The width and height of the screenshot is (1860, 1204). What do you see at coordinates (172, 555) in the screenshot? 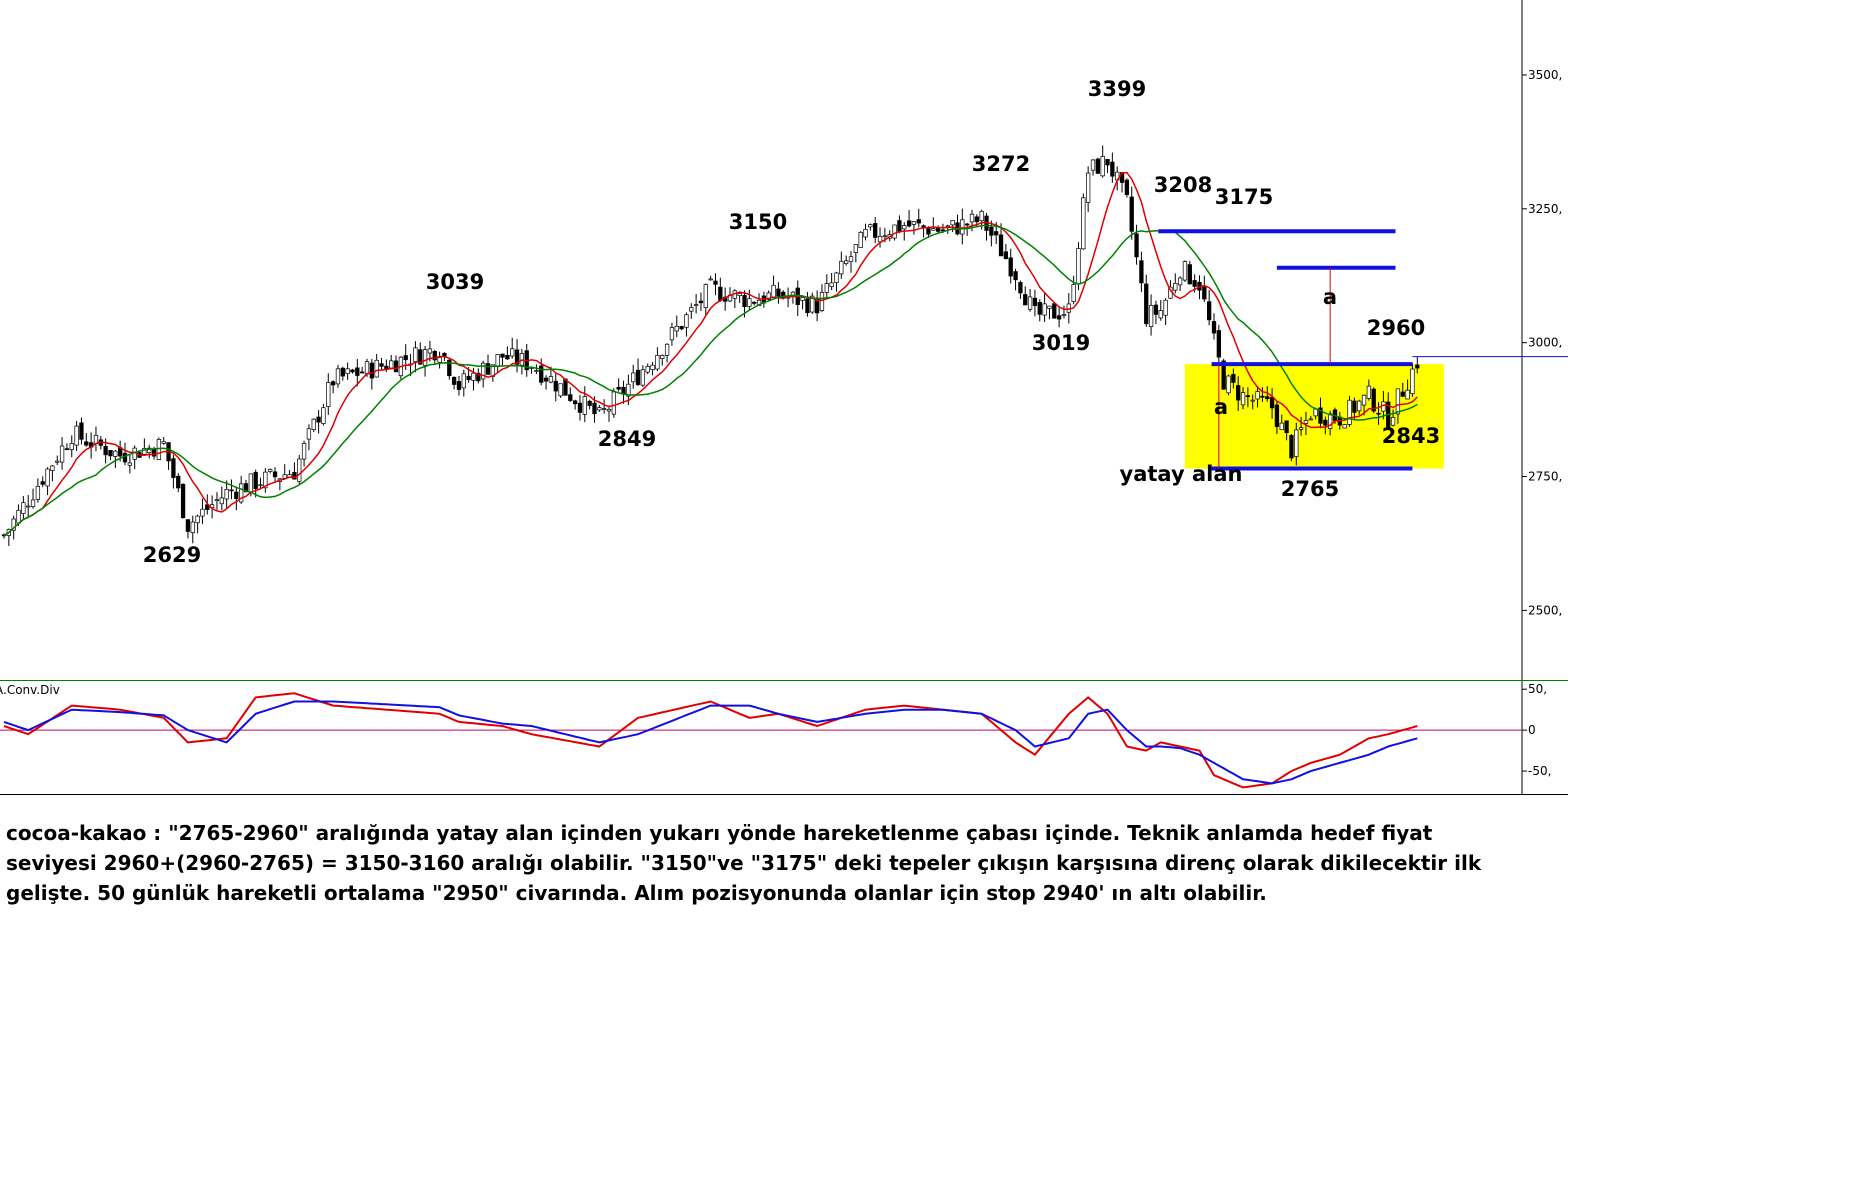
I see `price-label-2629: 2629` at bounding box center [172, 555].